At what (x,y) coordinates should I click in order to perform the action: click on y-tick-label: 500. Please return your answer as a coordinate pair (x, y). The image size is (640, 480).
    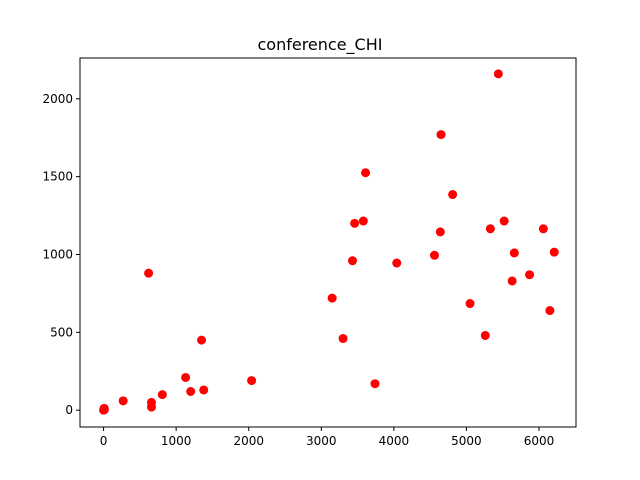
    Looking at the image, I should click on (61, 332).